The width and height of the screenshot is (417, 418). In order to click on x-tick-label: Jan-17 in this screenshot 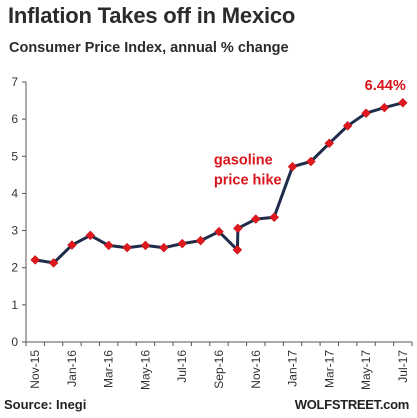, I will do `click(293, 368)`.